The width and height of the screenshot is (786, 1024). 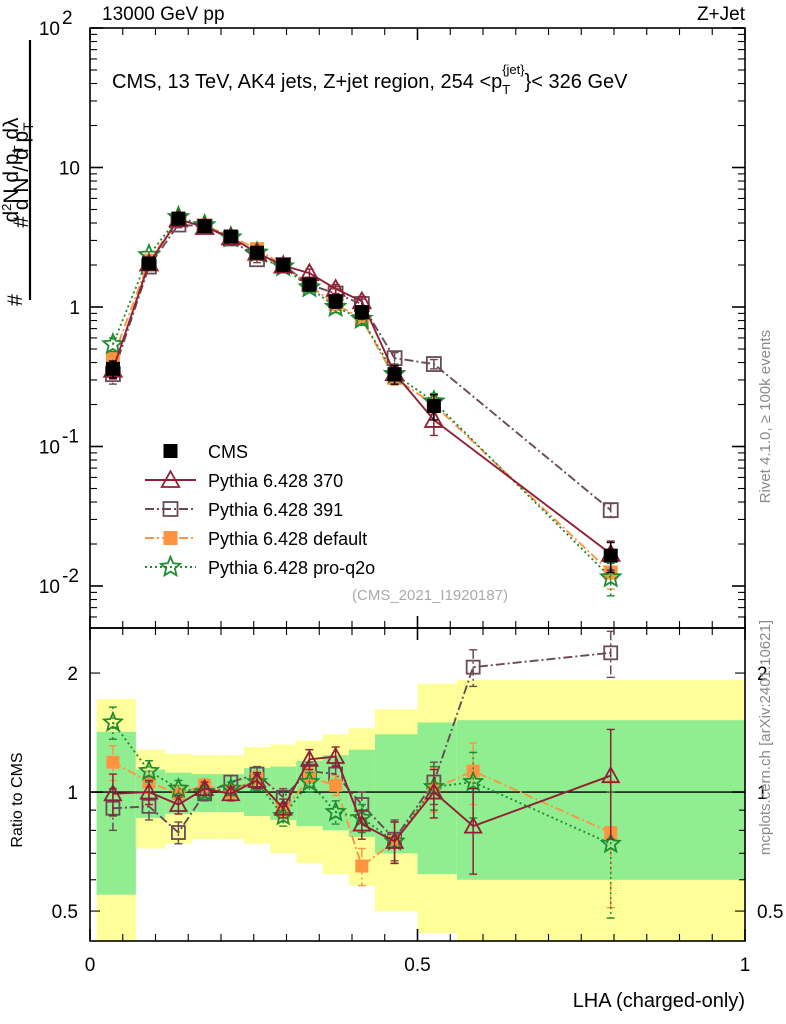 I want to click on x-axis-label: LHA (charged-only), so click(x=659, y=1001).